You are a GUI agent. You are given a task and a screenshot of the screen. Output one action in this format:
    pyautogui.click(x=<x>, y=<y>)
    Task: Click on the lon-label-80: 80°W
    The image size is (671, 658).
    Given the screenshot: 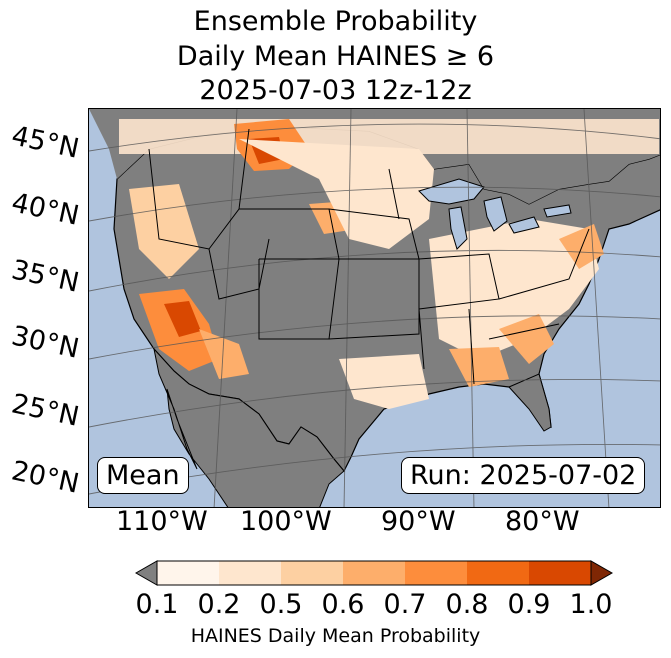 What is the action you would take?
    pyautogui.click(x=542, y=521)
    